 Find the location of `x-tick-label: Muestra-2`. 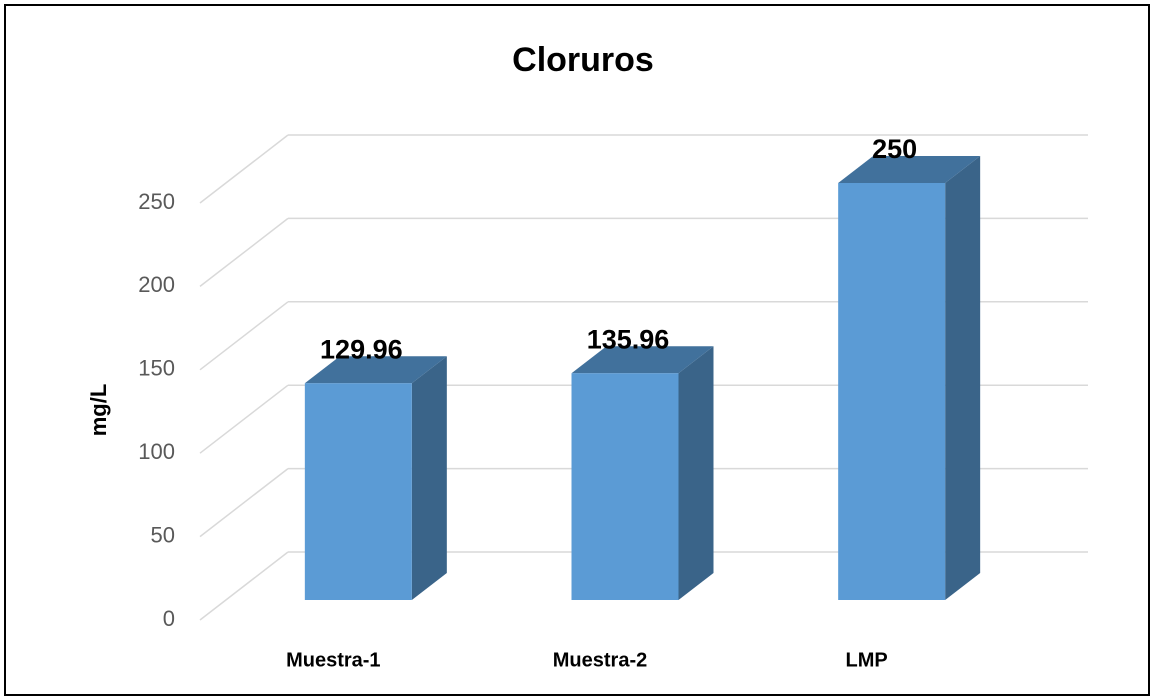

x-tick-label: Muestra-2 is located at coordinates (600, 660).